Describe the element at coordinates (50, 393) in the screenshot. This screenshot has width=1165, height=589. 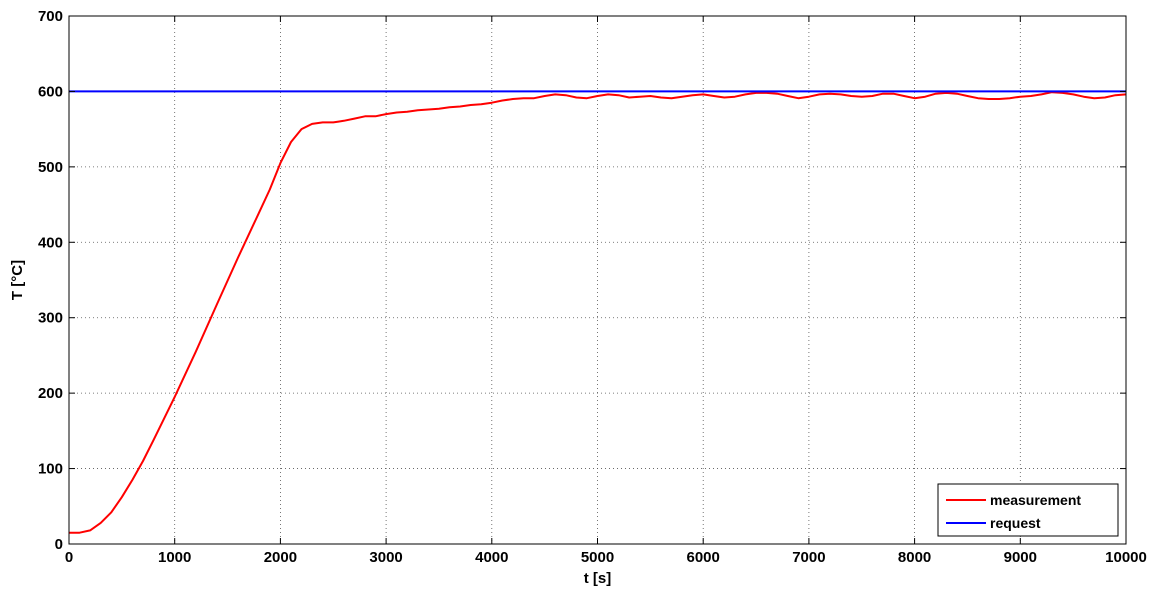
I see `y-tick-label: 200` at that location.